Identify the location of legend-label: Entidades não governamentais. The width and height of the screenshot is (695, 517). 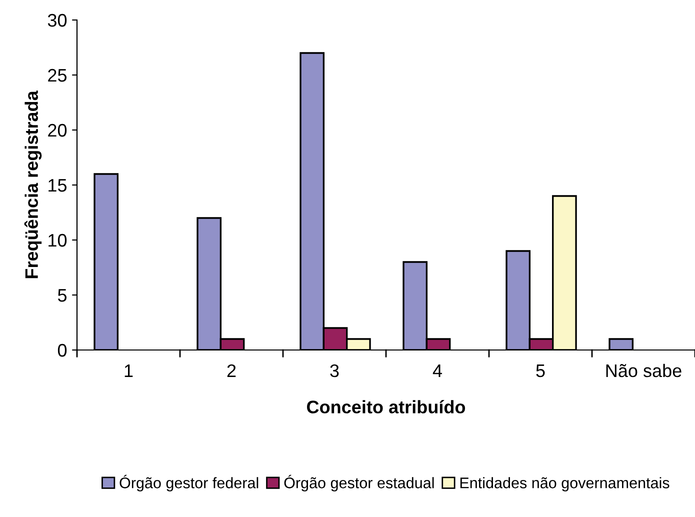
(565, 484).